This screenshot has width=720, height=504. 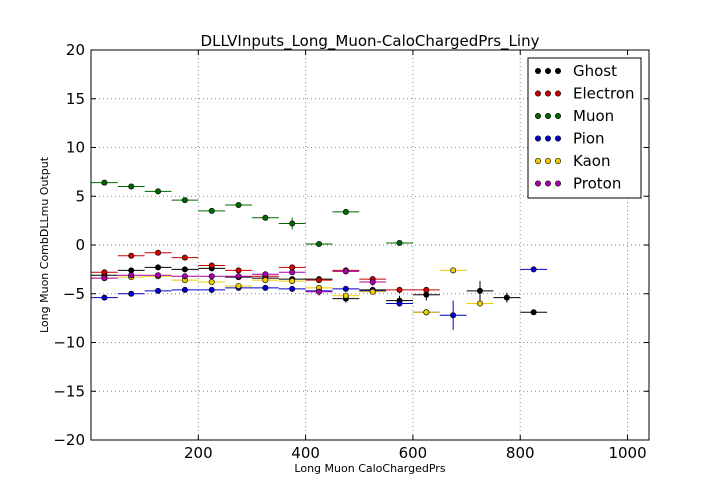 What do you see at coordinates (369, 468) in the screenshot?
I see `x-axis-label: Long Muon CaloChargedPrs` at bounding box center [369, 468].